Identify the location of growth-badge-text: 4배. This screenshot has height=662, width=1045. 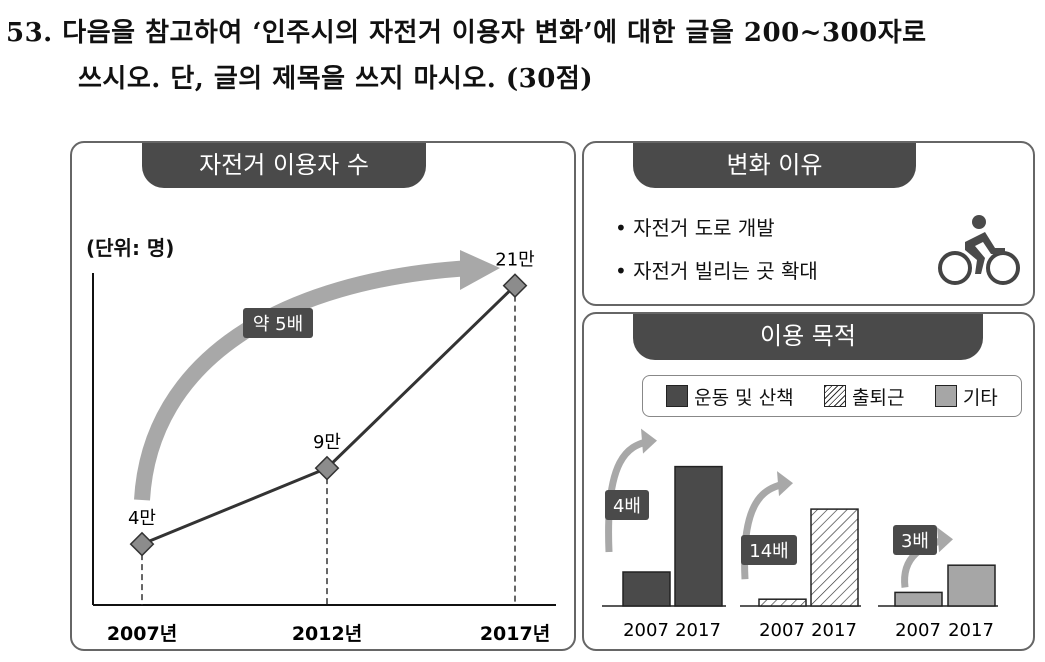
(627, 506).